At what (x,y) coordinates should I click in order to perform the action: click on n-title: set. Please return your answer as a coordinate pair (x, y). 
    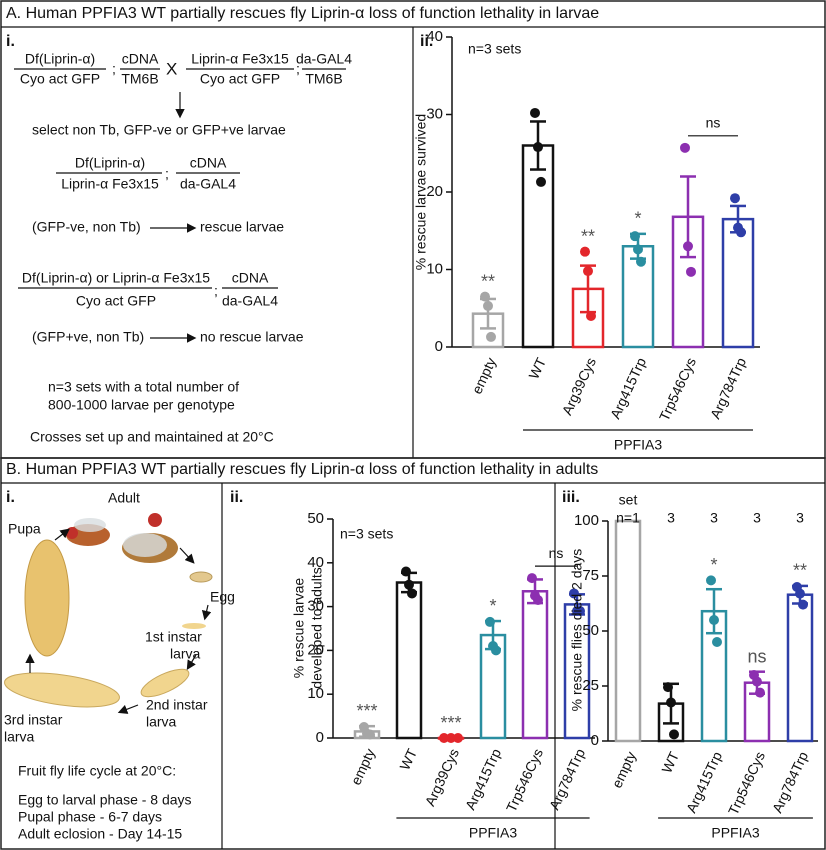
    Looking at the image, I should click on (628, 500).